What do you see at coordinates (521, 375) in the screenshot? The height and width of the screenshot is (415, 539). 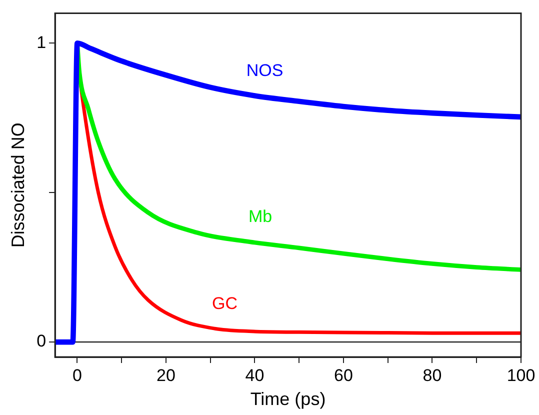 I see `x-tick-label: 100` at bounding box center [521, 375].